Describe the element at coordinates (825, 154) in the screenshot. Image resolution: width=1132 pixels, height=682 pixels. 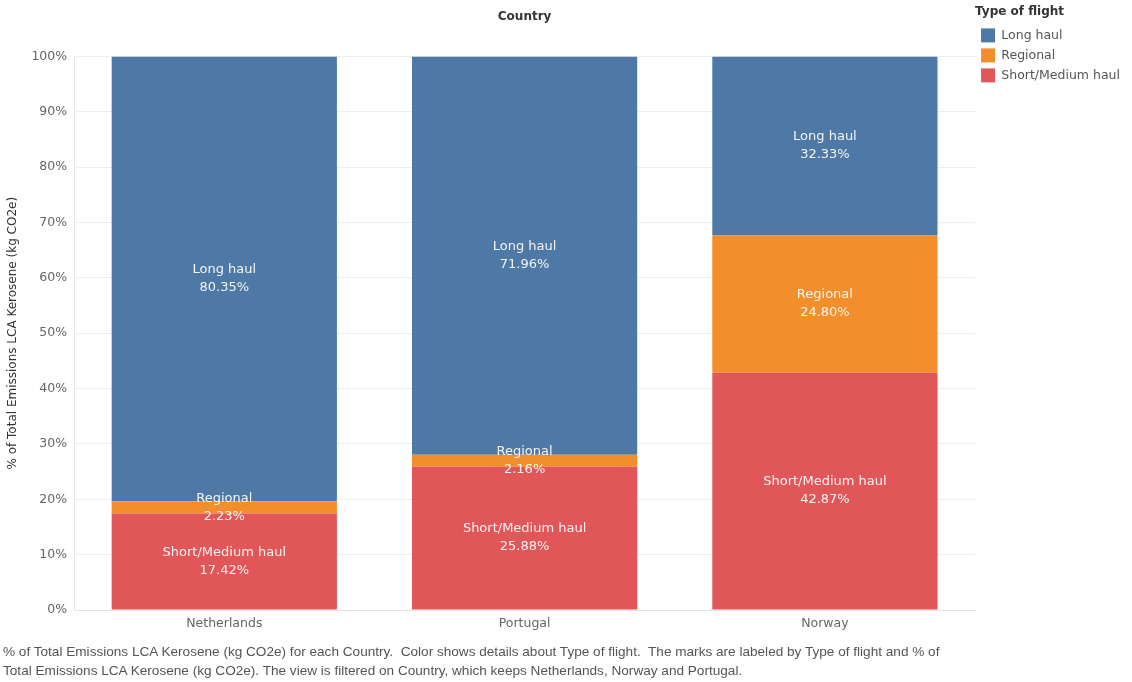
I see `data-label: 32.33%` at that location.